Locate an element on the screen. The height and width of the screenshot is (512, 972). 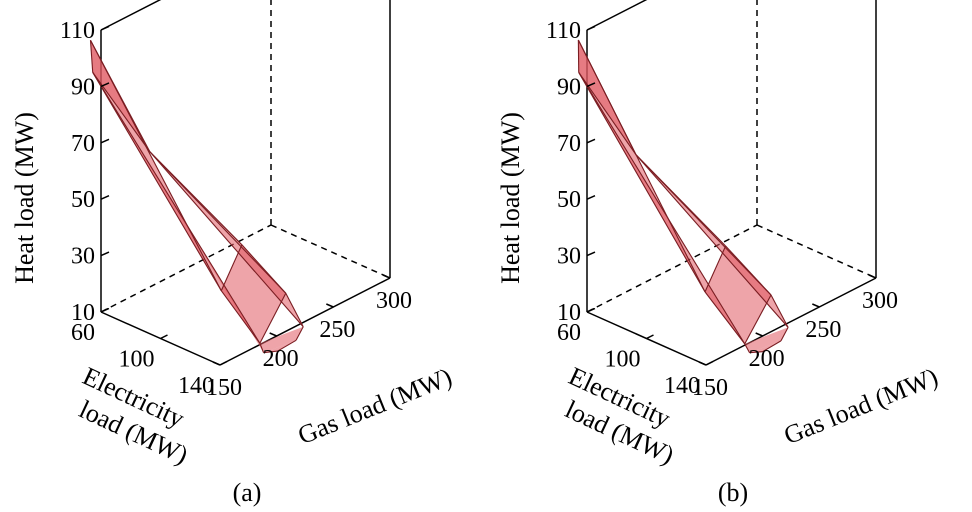
surface-a is located at coordinates (196, 197).